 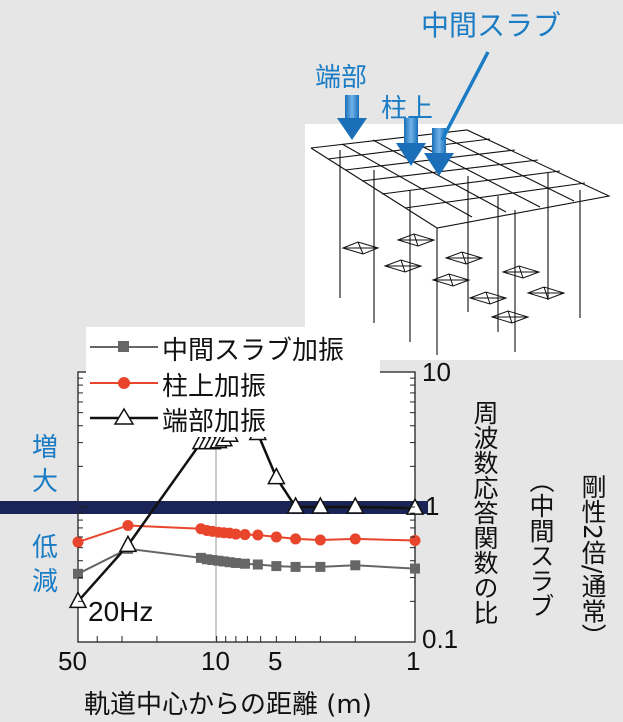 I want to click on legend-label-end: 端部加振, so click(x=214, y=422).